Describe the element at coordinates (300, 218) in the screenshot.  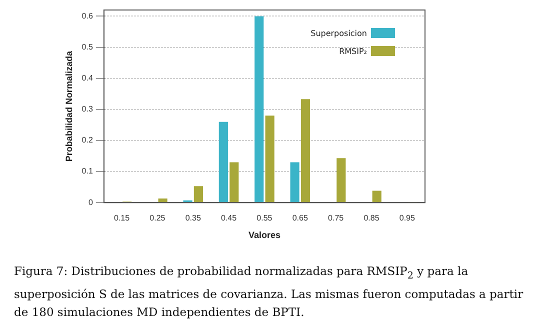
I see `x-tick-label: 0.65` at that location.